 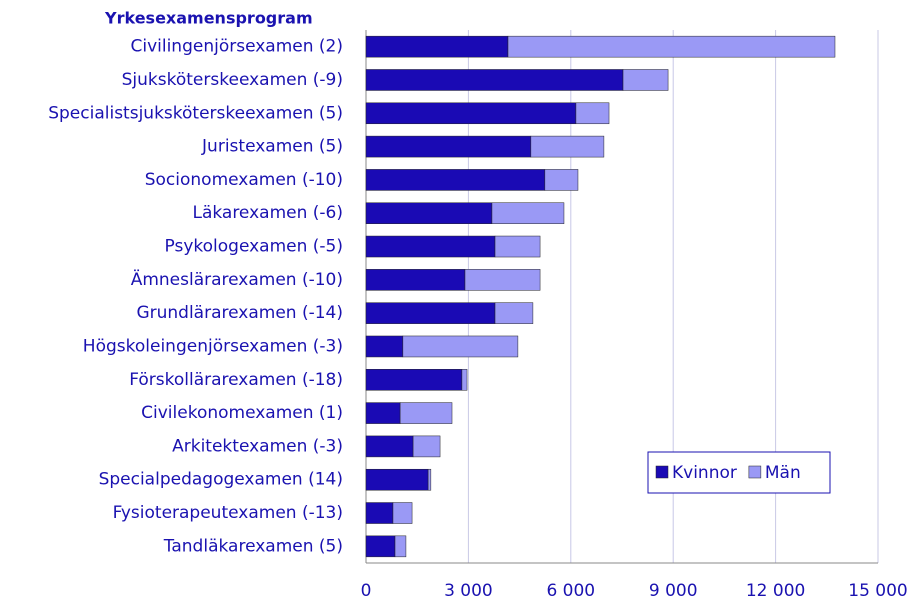 I want to click on y-tick-label: Ämneslärarexamen (-10), so click(x=237, y=279).